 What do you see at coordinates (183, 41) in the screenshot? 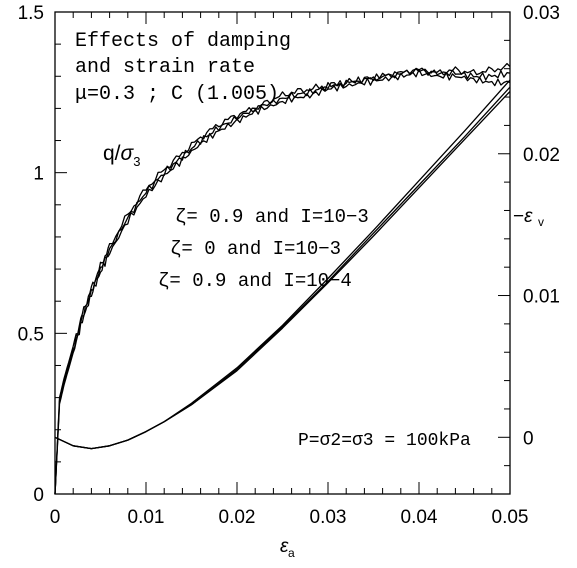
I see `title-line-1: Effects of damping` at bounding box center [183, 41].